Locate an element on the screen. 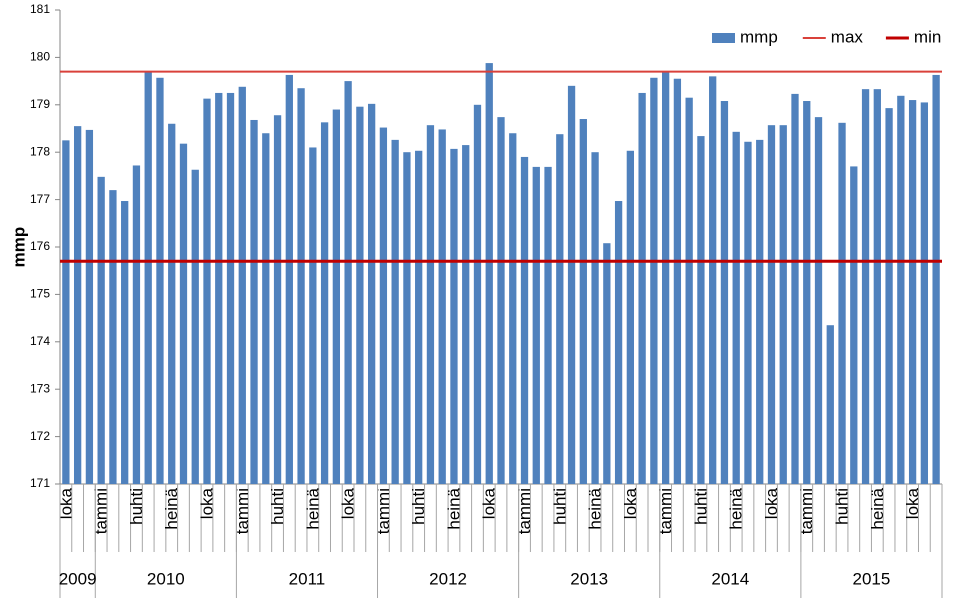  legend-label: mmp is located at coordinates (759, 36).